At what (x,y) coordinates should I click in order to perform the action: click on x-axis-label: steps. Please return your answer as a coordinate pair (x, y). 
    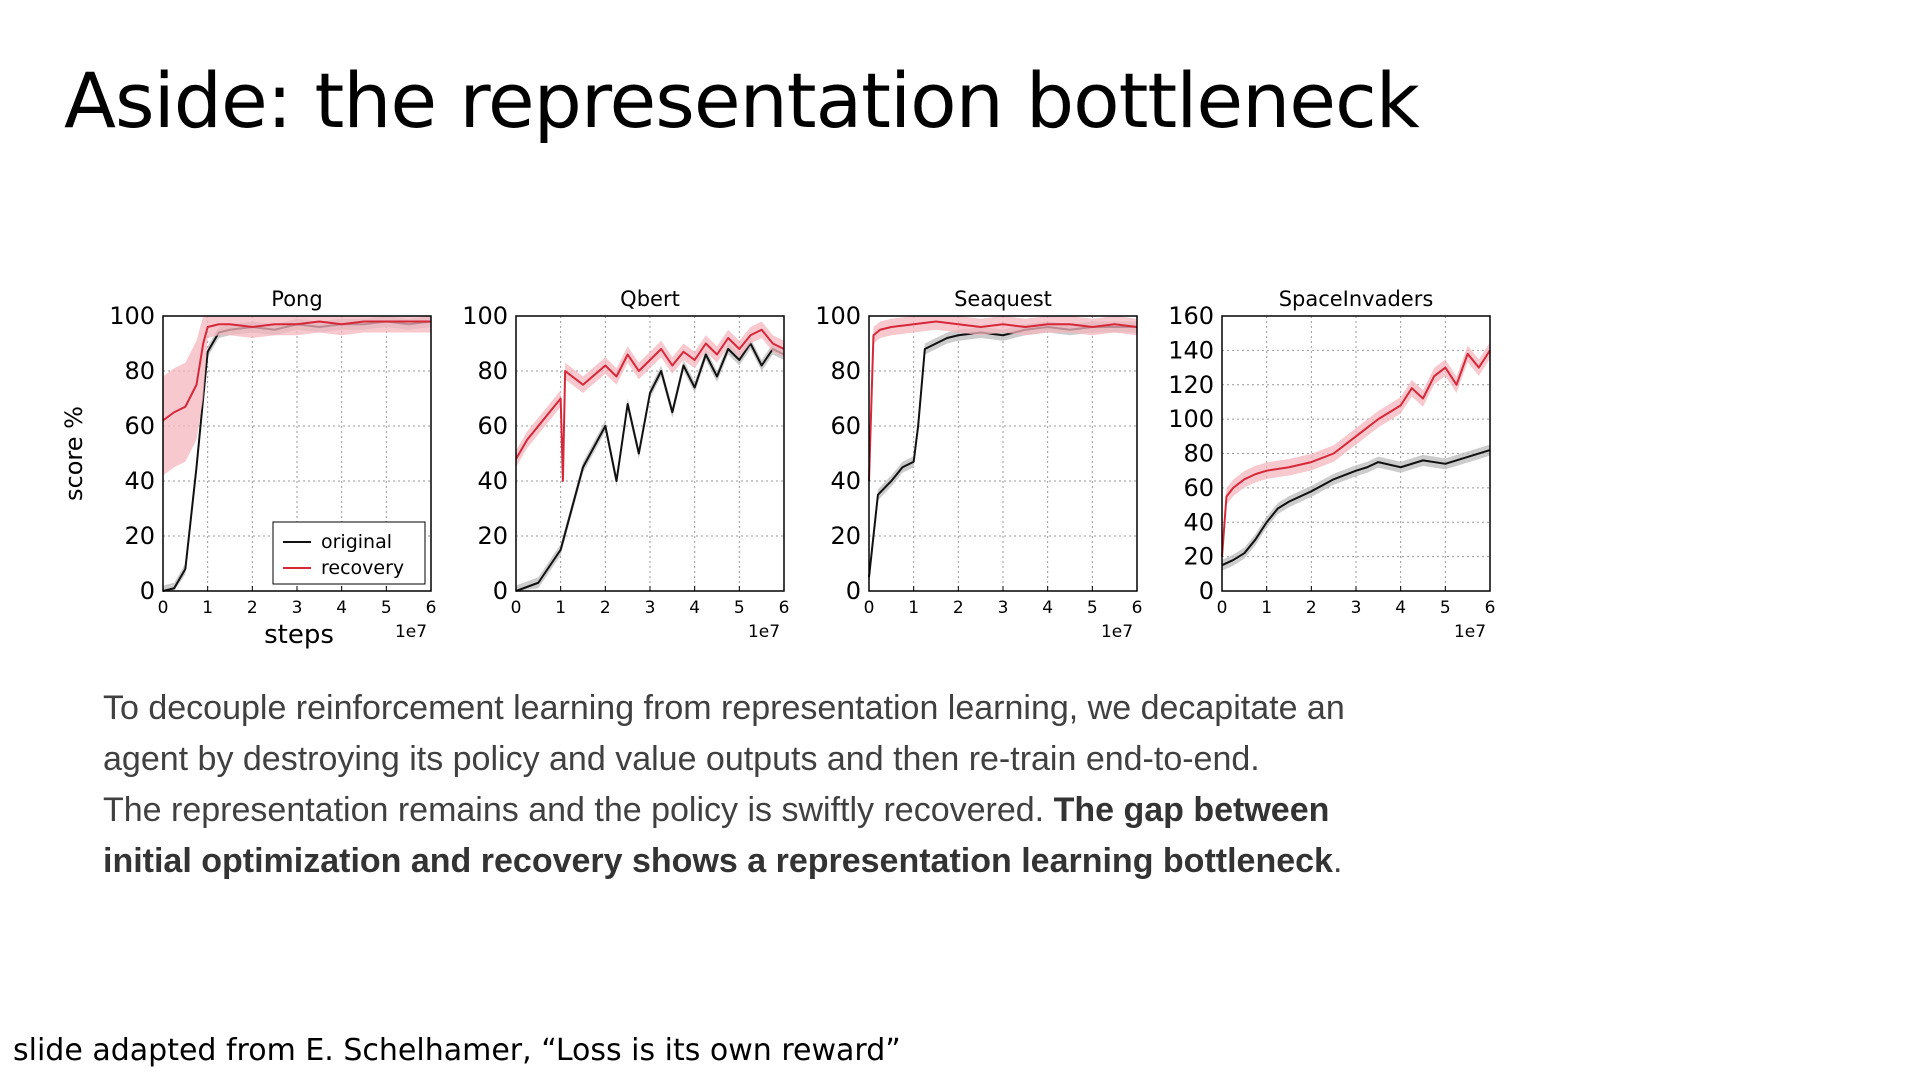
    Looking at the image, I should click on (299, 635).